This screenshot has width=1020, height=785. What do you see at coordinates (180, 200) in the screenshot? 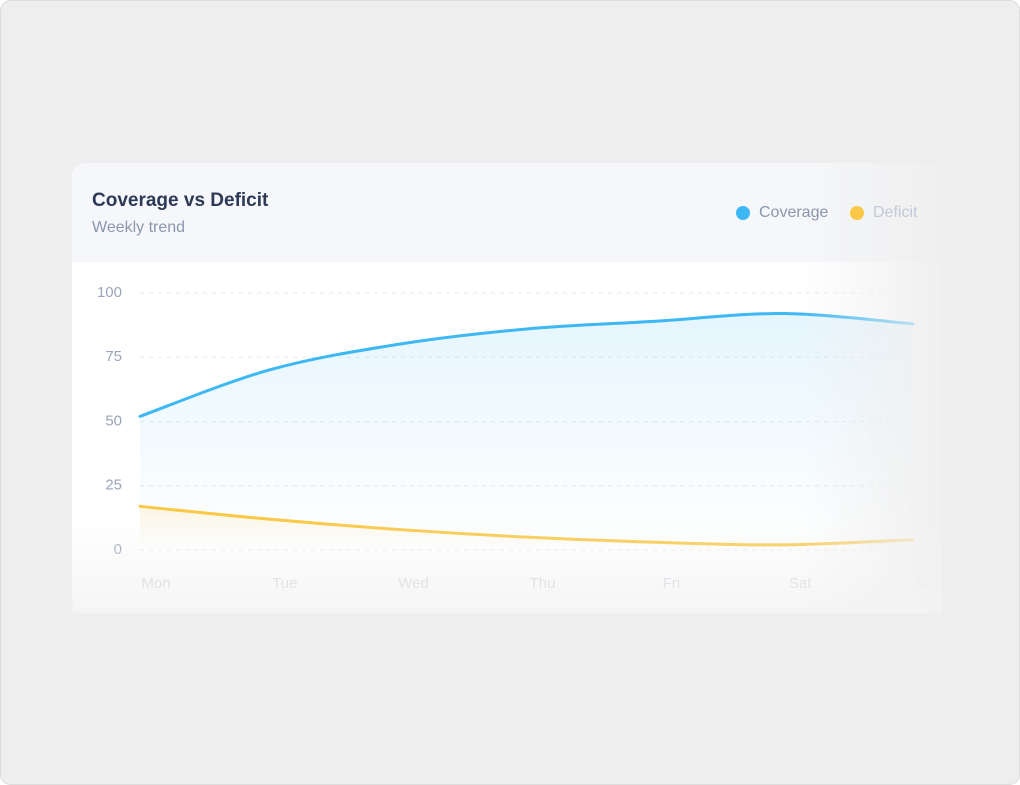
I see `chart-title: Coverage vs Deficit` at bounding box center [180, 200].